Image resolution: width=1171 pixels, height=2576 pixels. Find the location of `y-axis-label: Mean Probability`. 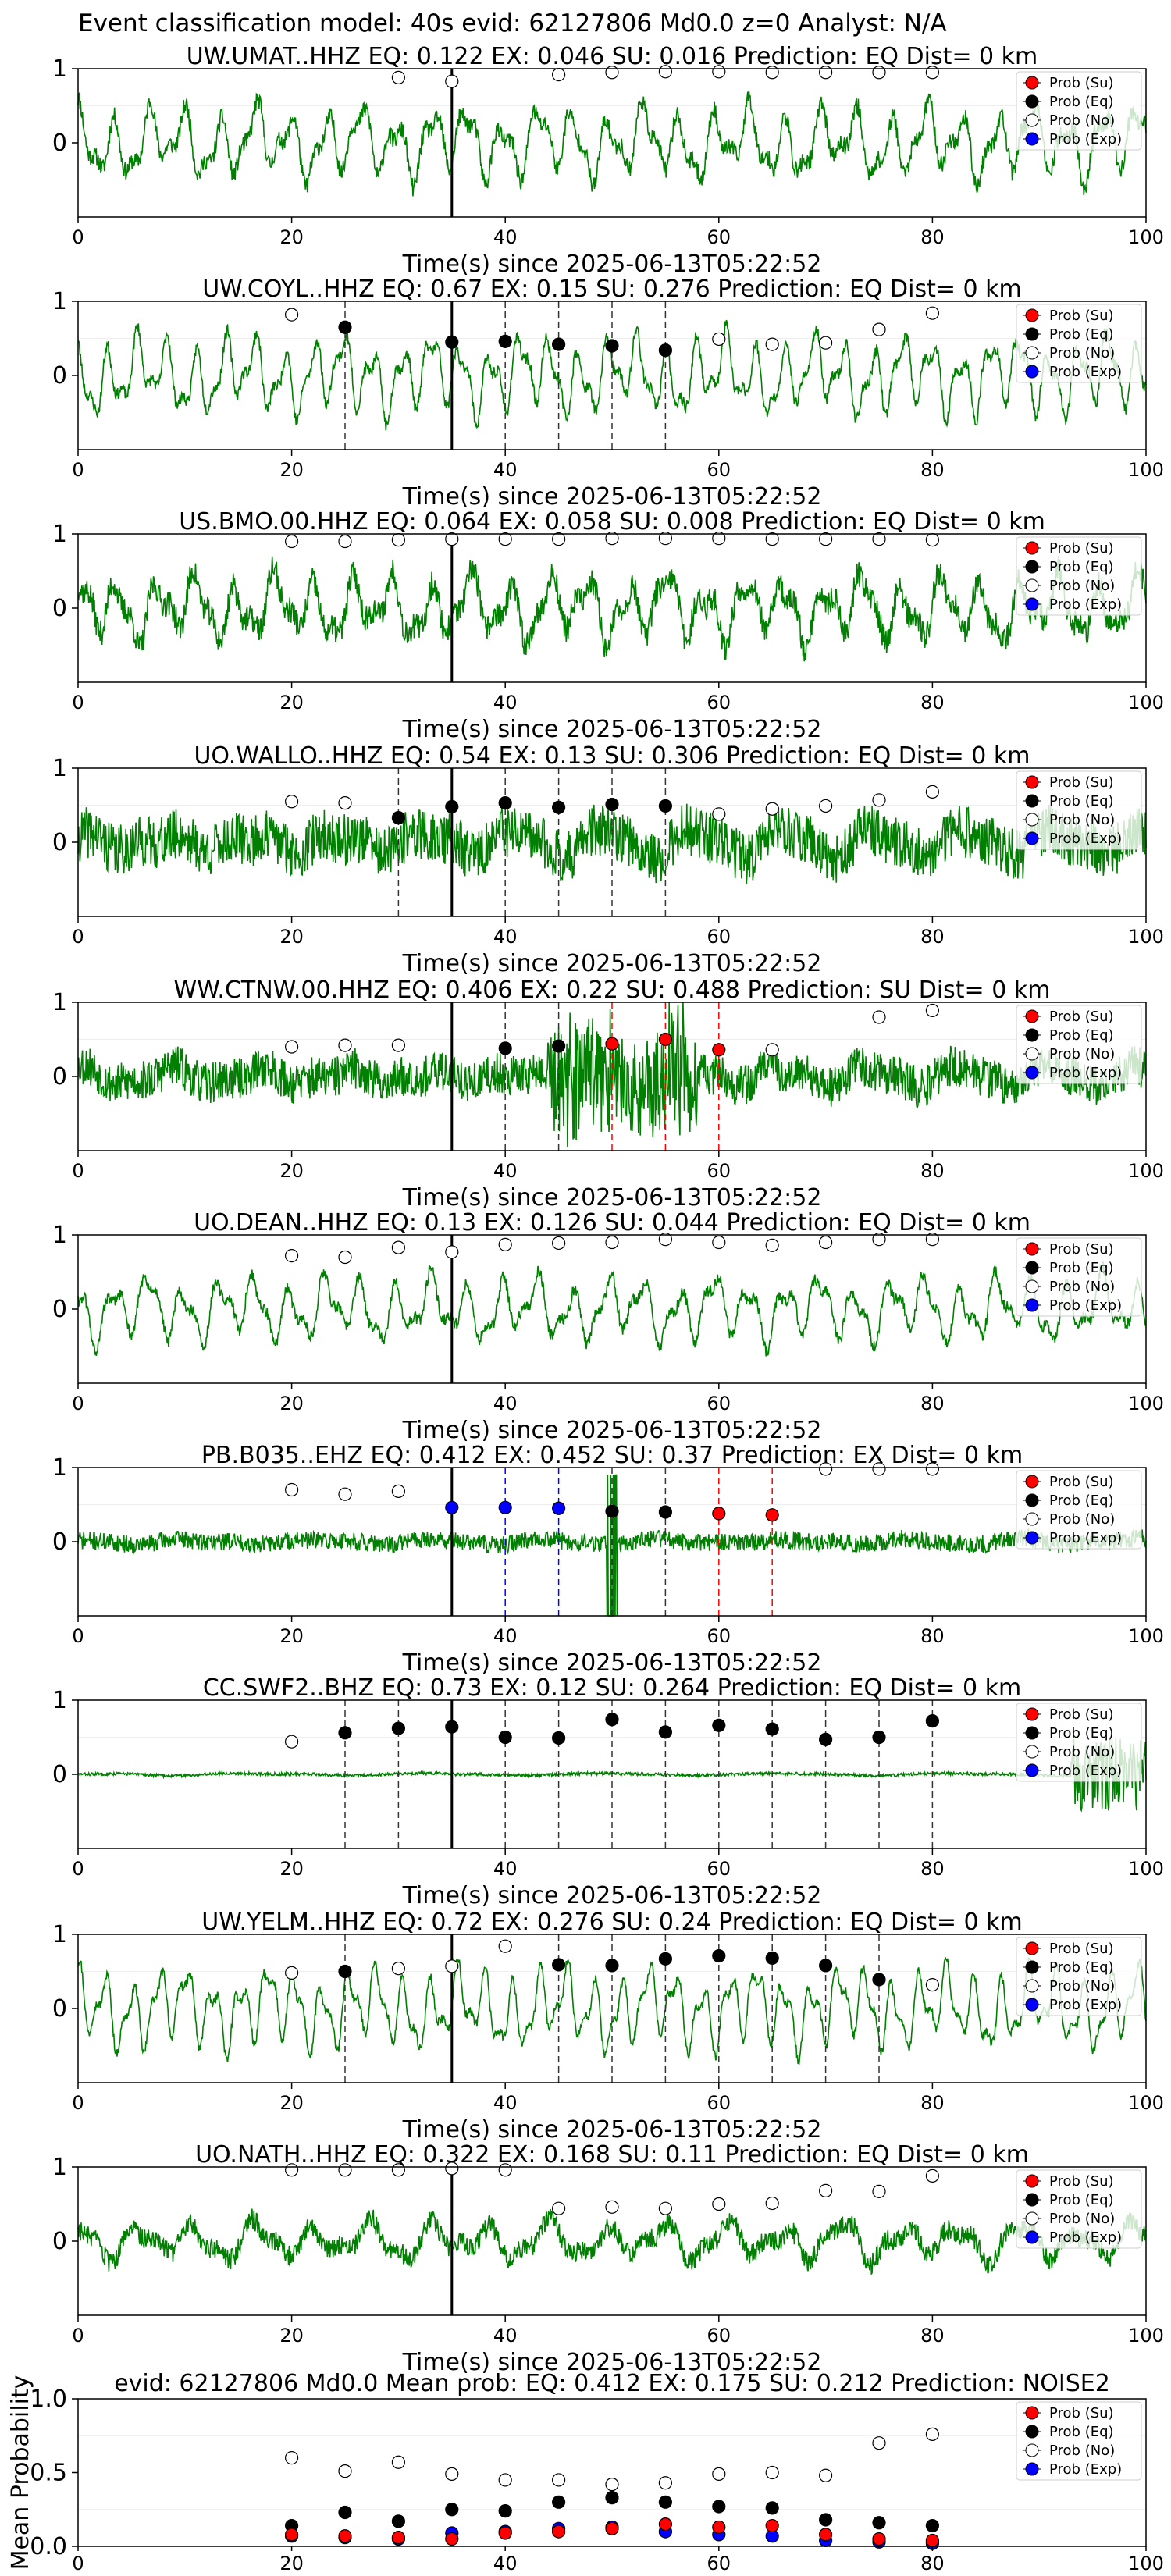

y-axis-label: Mean Probability is located at coordinates (20, 2473).